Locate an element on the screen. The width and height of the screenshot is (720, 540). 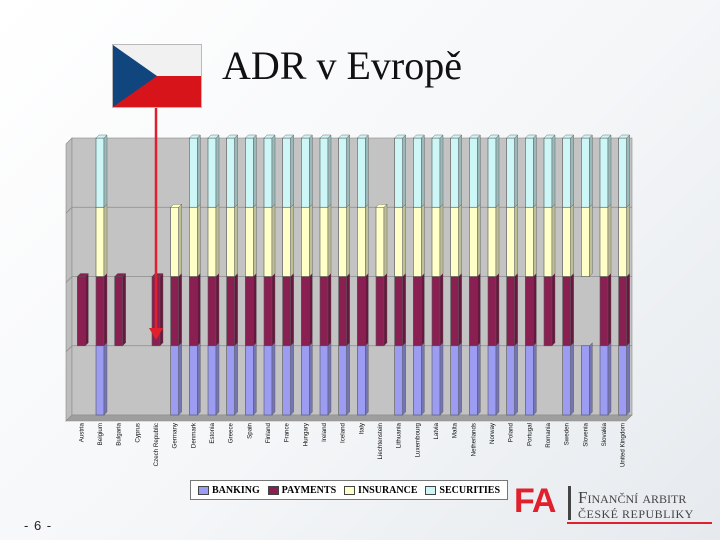
logo-mark: FA is located at coordinates (535, 501).